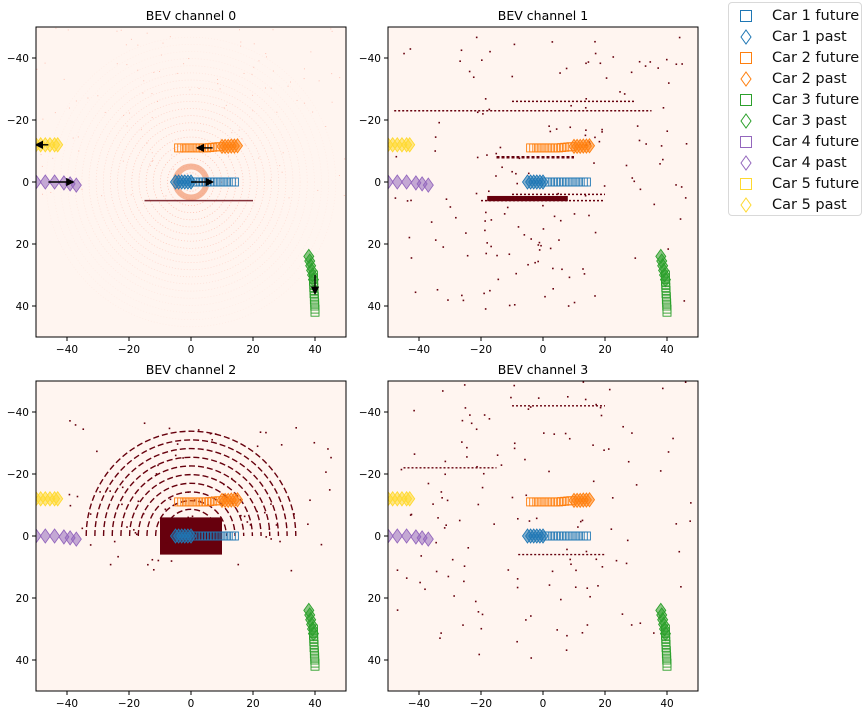 This screenshot has width=864, height=716. I want to click on y-tick-label: −20, so click(370, 121).